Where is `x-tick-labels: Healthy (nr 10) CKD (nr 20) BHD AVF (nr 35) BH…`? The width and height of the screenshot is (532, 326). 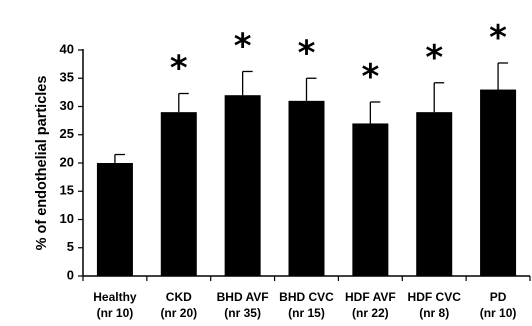
x-tick-labels: Healthy (nr 10) CKD (nr 20) BHD AVF (nr 35) BH… is located at coordinates (304, 305).